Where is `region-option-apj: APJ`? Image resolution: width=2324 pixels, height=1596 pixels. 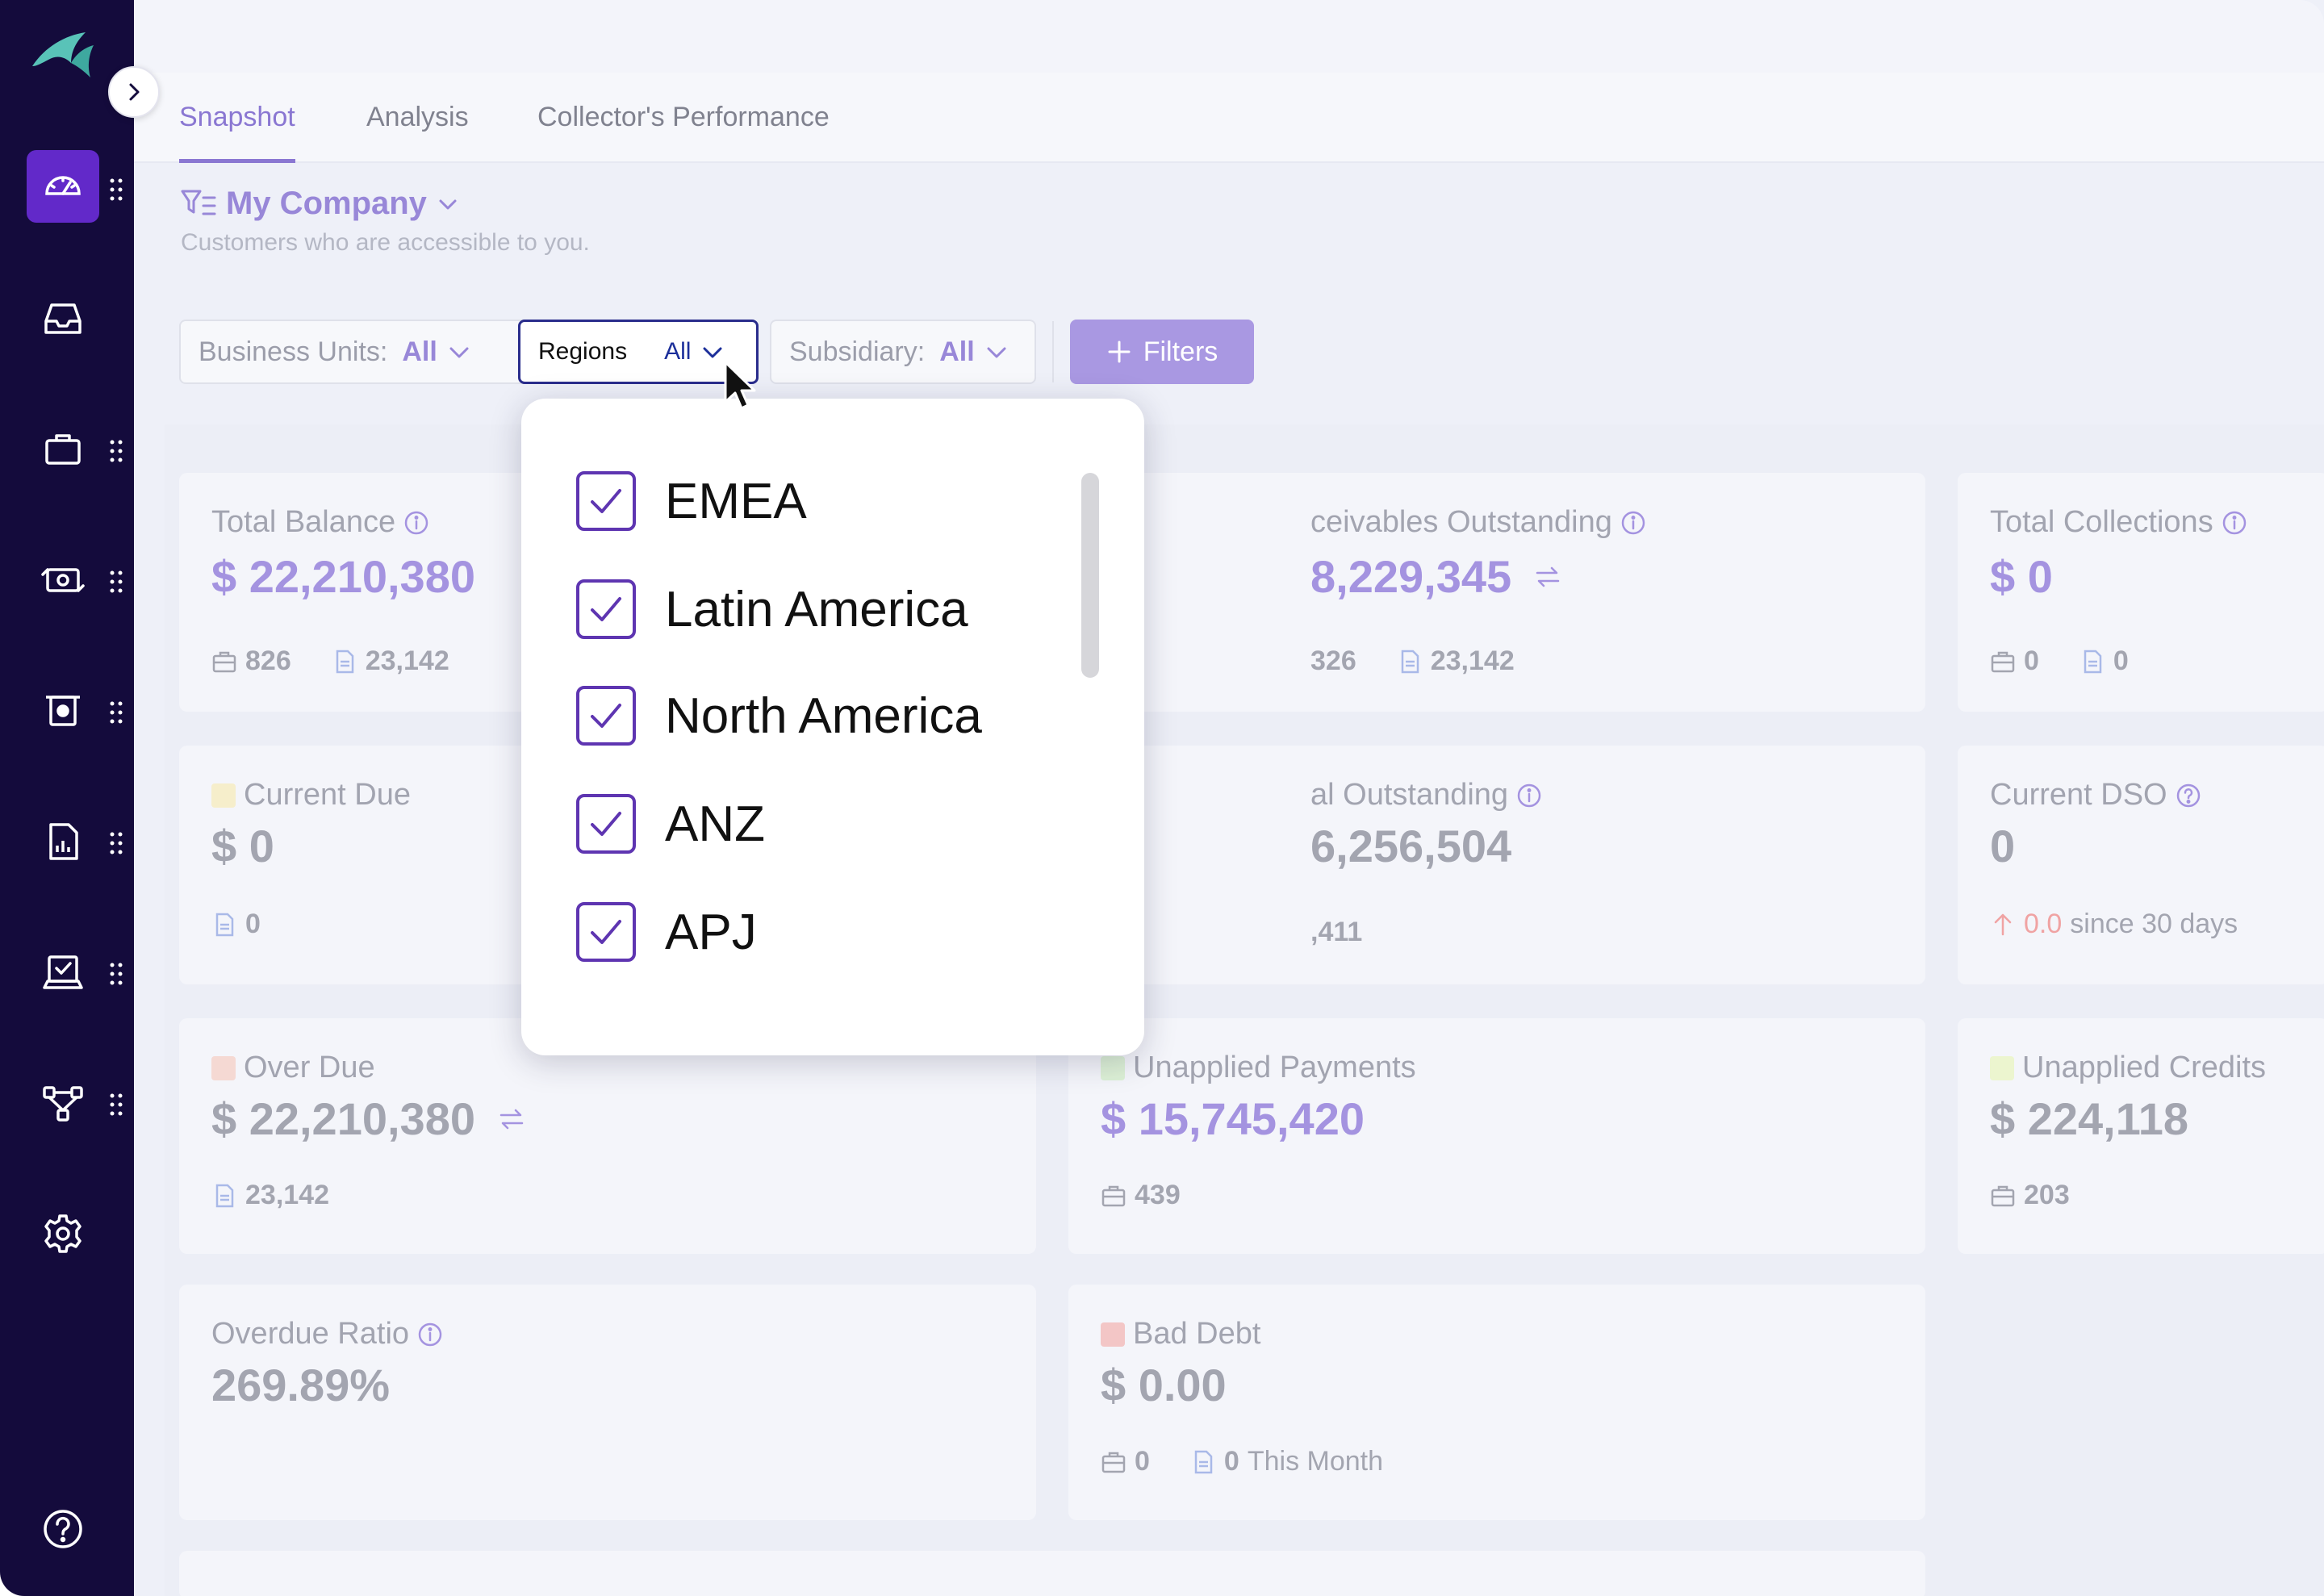 region-option-apj: APJ is located at coordinates (667, 932).